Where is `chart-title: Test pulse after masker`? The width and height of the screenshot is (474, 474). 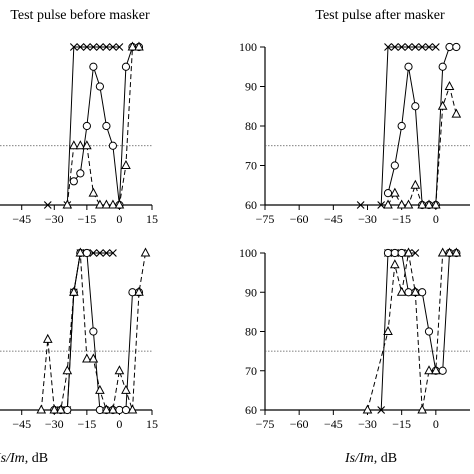
chart-title: Test pulse after masker is located at coordinates (380, 15).